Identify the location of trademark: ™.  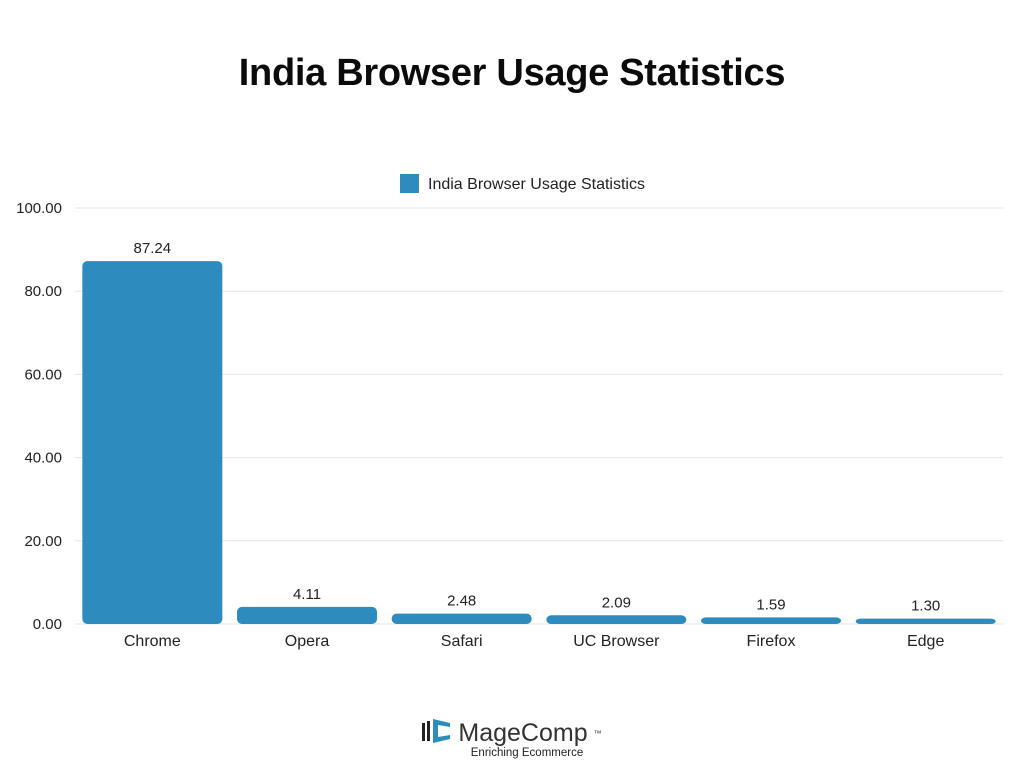
(597, 733).